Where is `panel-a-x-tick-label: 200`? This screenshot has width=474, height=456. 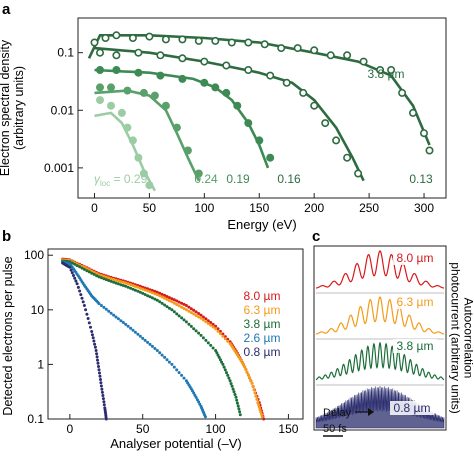
panel-a-x-tick-label: 200 is located at coordinates (314, 208).